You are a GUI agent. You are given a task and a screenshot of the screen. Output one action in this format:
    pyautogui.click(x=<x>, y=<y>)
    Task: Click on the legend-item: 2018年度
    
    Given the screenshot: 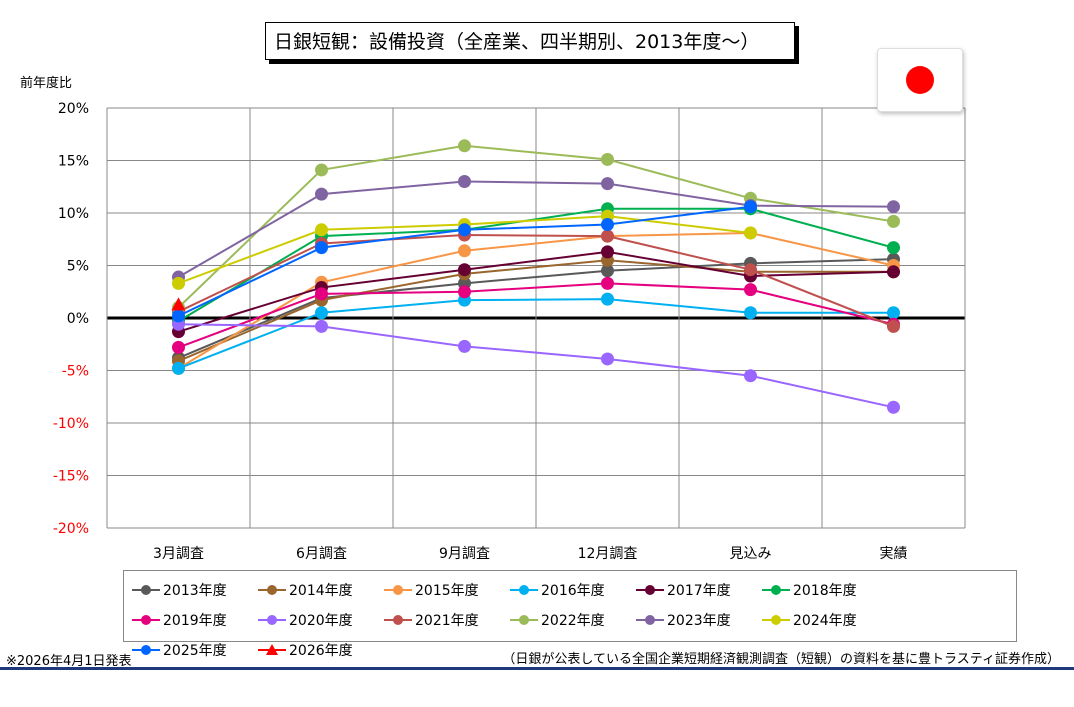 What is the action you would take?
    pyautogui.click(x=825, y=590)
    